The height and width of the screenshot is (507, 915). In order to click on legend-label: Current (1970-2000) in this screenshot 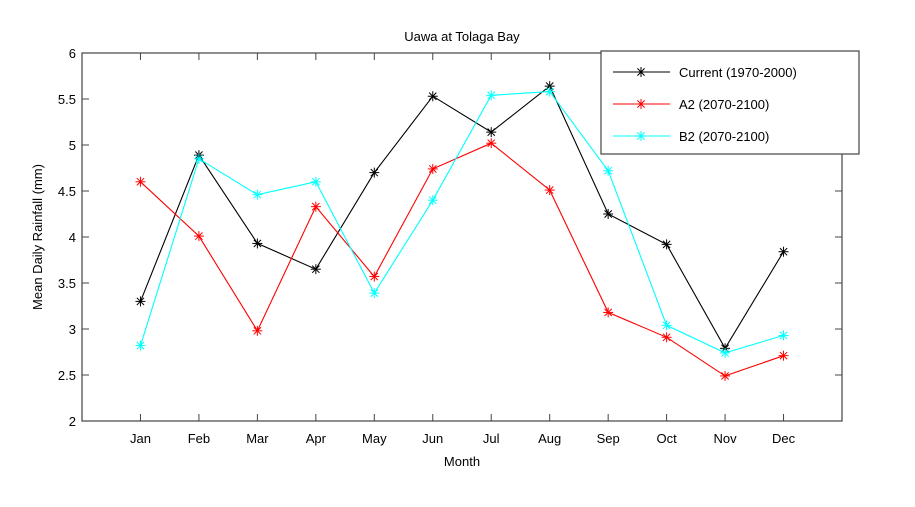, I will do `click(738, 72)`.